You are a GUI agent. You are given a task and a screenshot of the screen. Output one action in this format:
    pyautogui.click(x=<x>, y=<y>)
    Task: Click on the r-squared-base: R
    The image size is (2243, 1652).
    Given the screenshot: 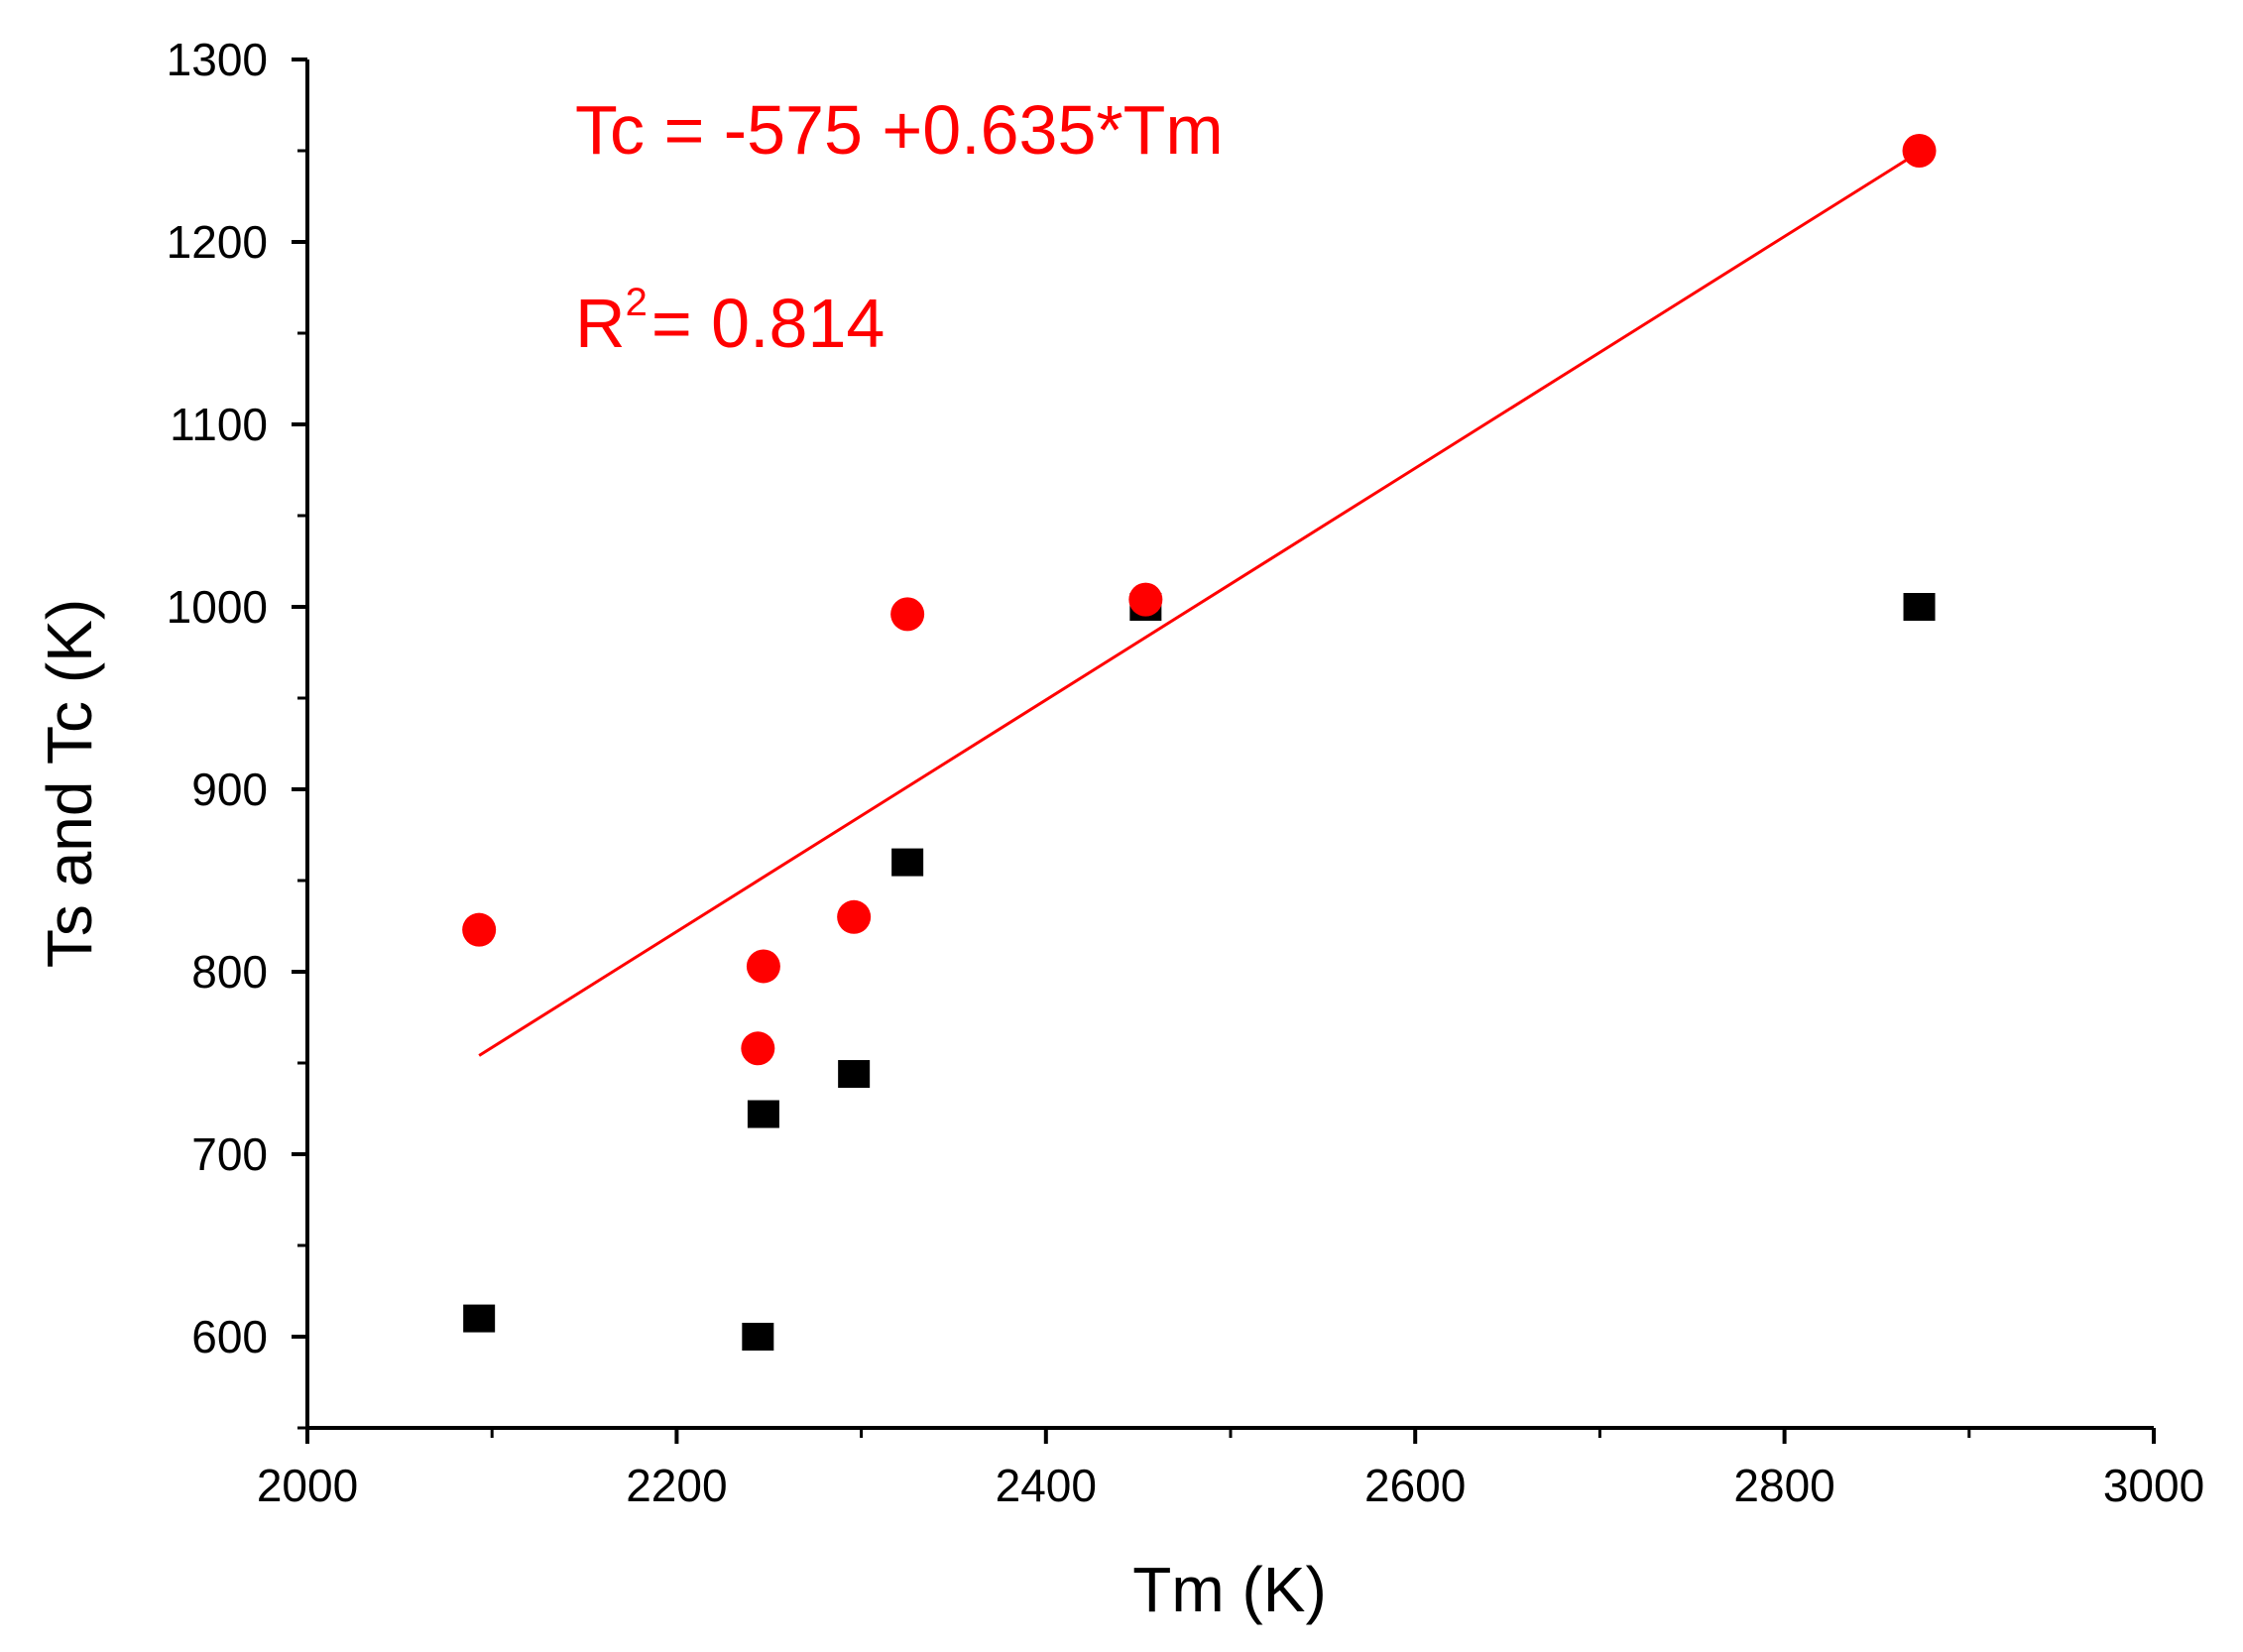 What is the action you would take?
    pyautogui.click(x=601, y=323)
    